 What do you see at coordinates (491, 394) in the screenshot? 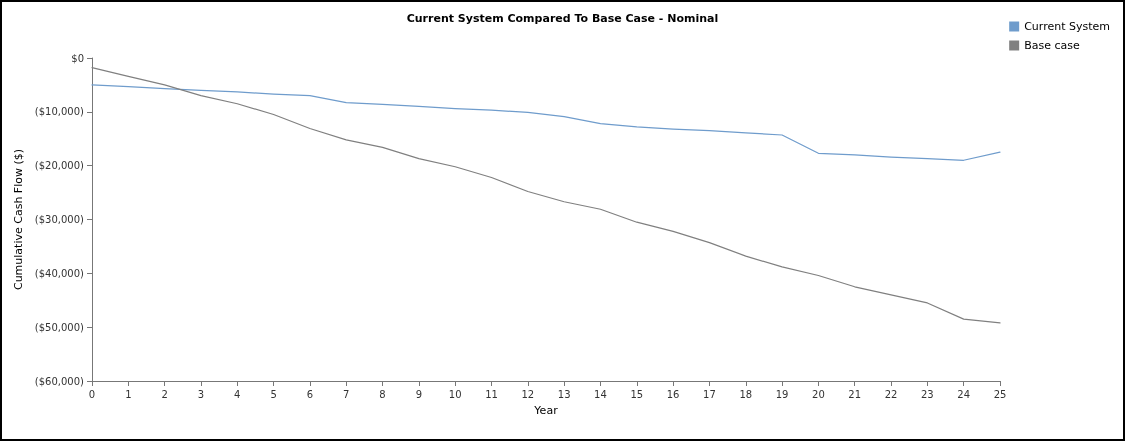
I see `x-tick-label: 11` at bounding box center [491, 394].